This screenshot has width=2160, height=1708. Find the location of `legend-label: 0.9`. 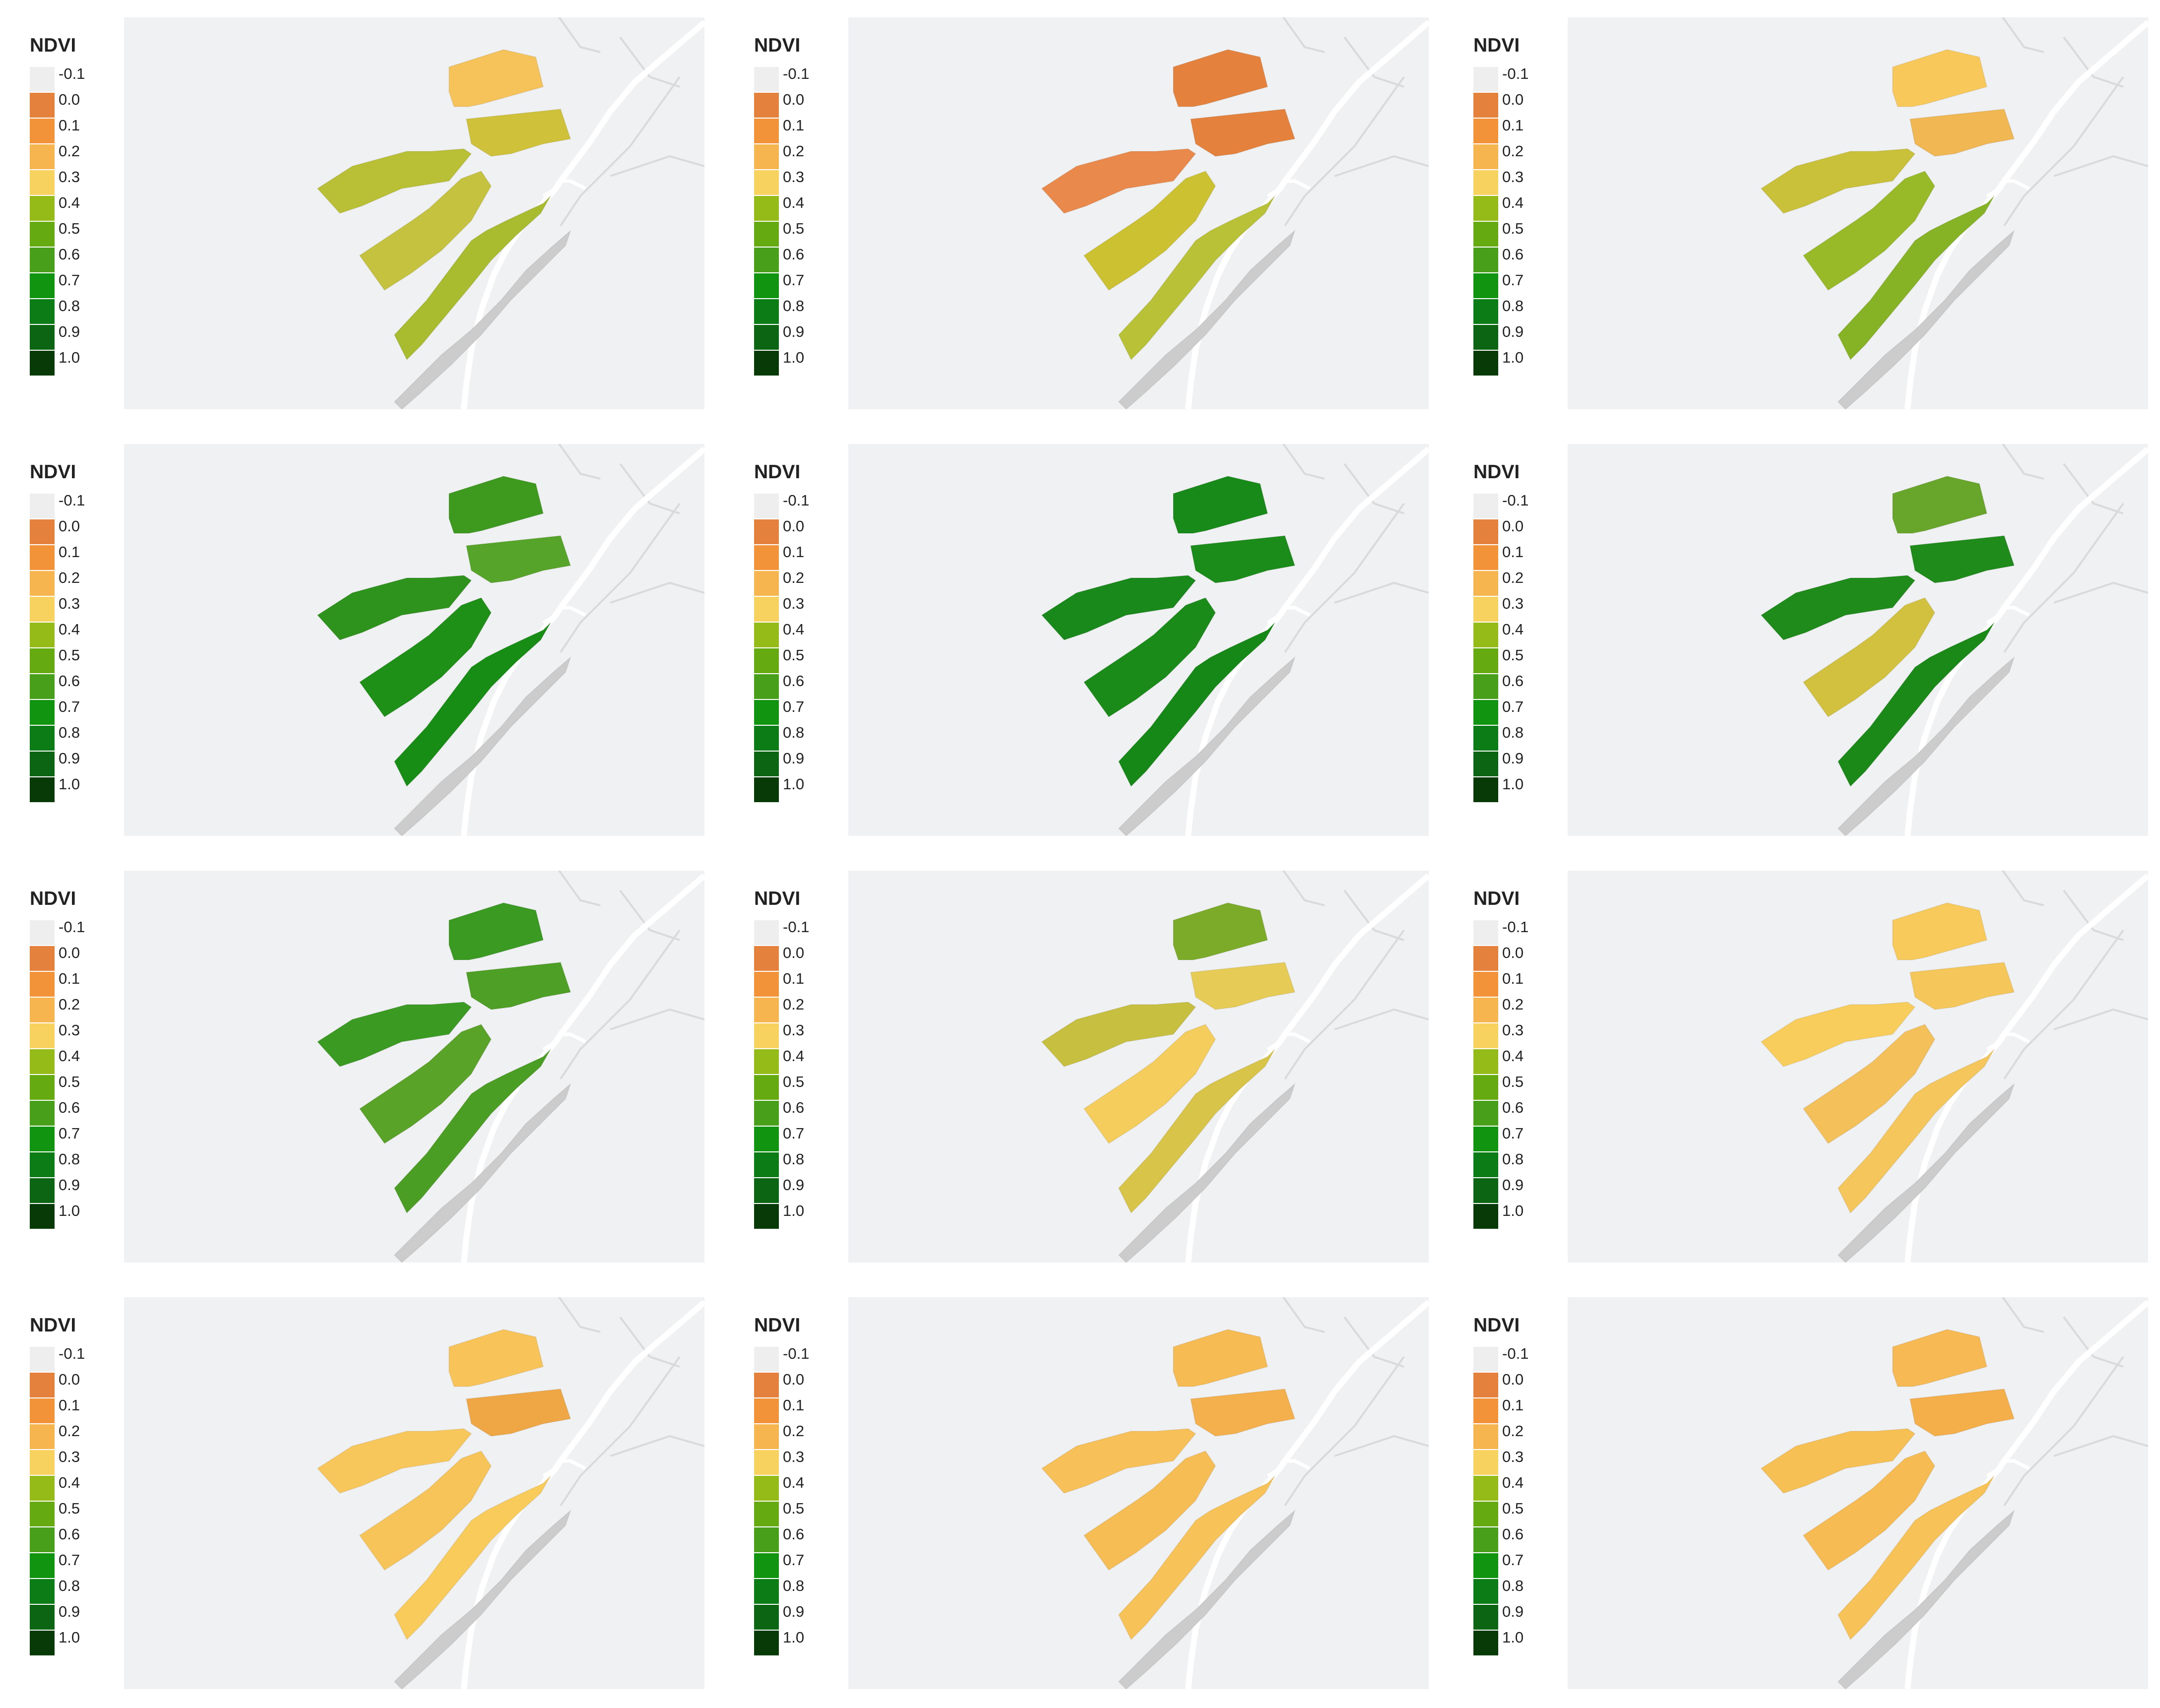

legend-label: 0.9 is located at coordinates (69, 758).